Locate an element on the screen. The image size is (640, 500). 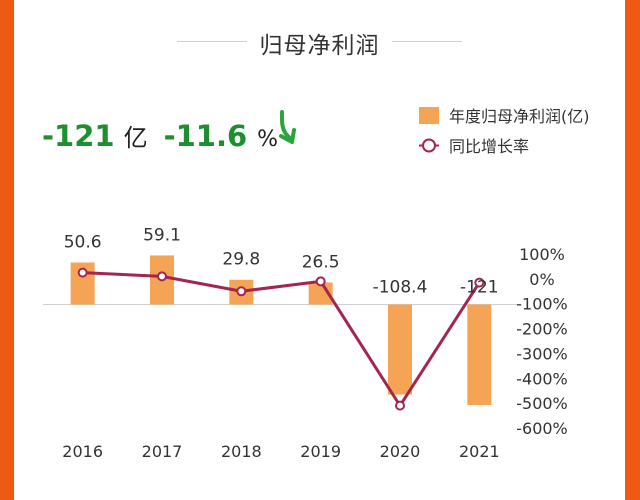
y2-tick-label: 0% is located at coordinates (541, 279).